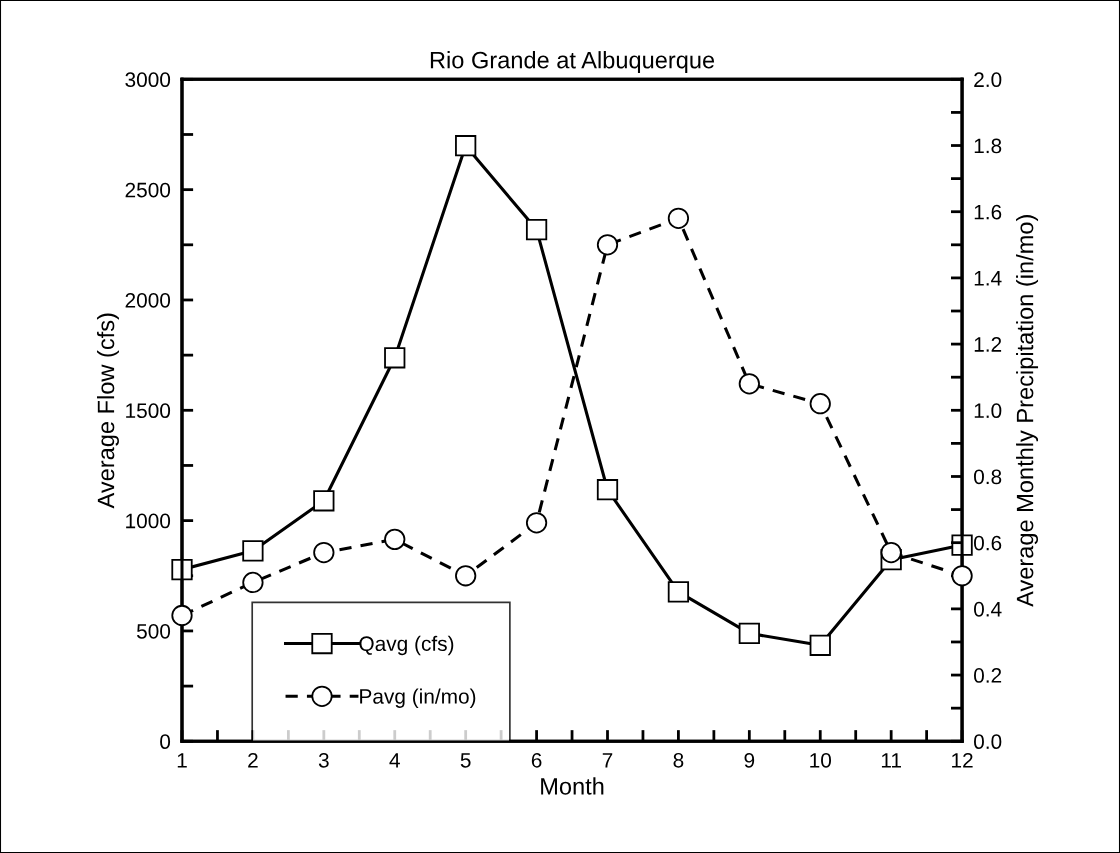  Describe the element at coordinates (988, 477) in the screenshot. I see `y2-tick-label: 0.8` at that location.